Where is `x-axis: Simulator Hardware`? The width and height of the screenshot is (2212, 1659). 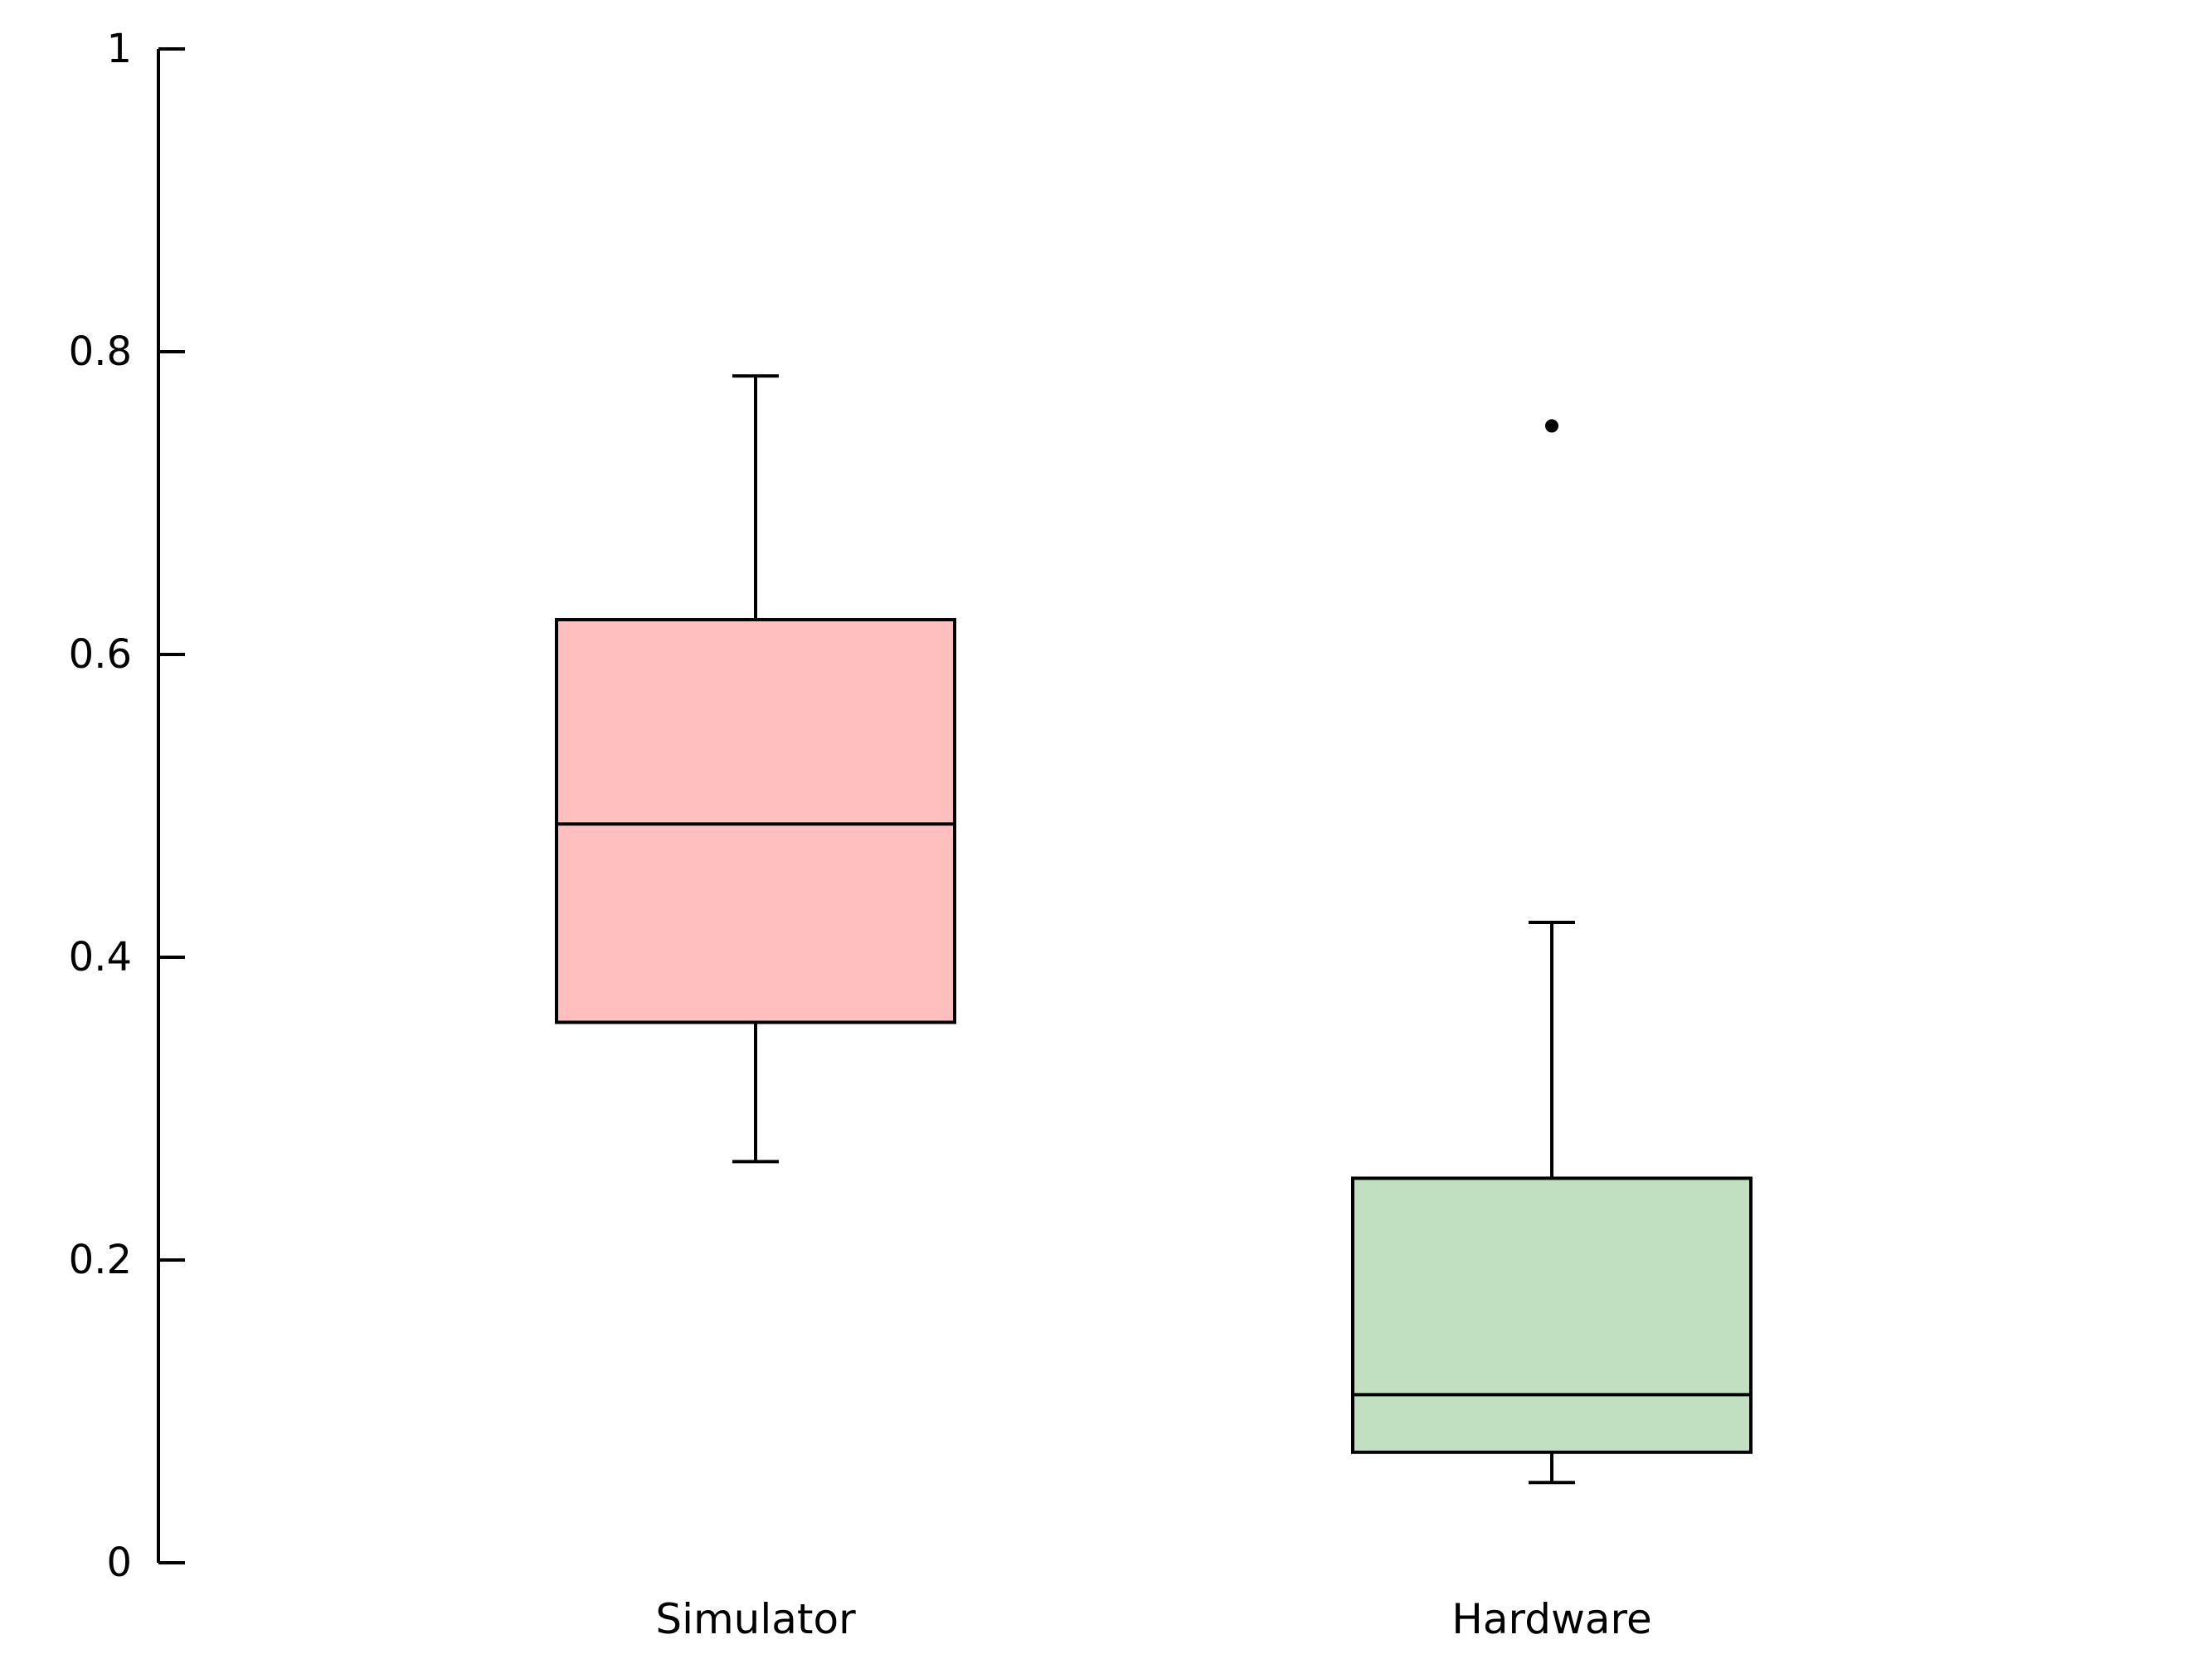 x-axis: Simulator Hardware is located at coordinates (1153, 1619).